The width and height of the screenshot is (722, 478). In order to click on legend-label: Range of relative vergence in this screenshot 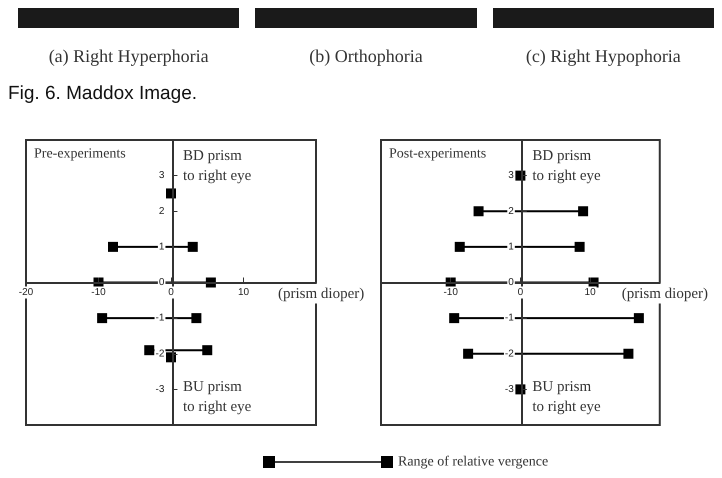, I will do `click(473, 462)`.